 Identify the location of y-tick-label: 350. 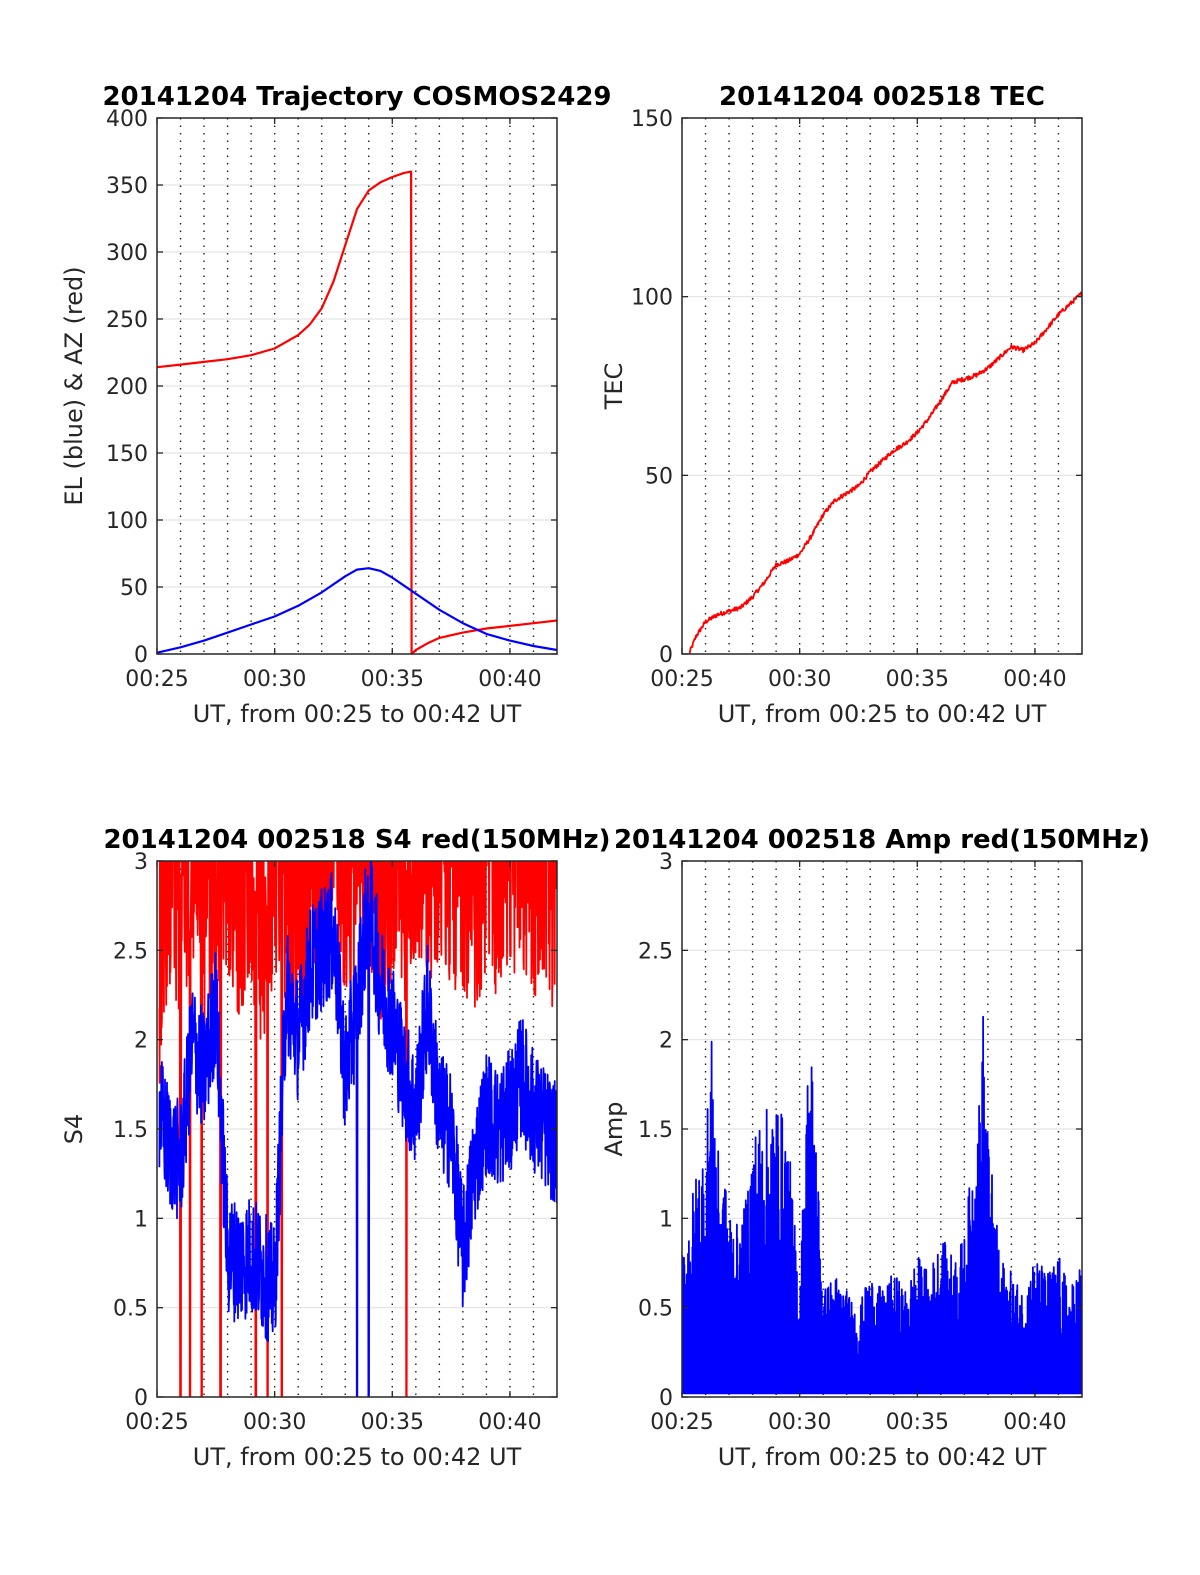
(127, 186).